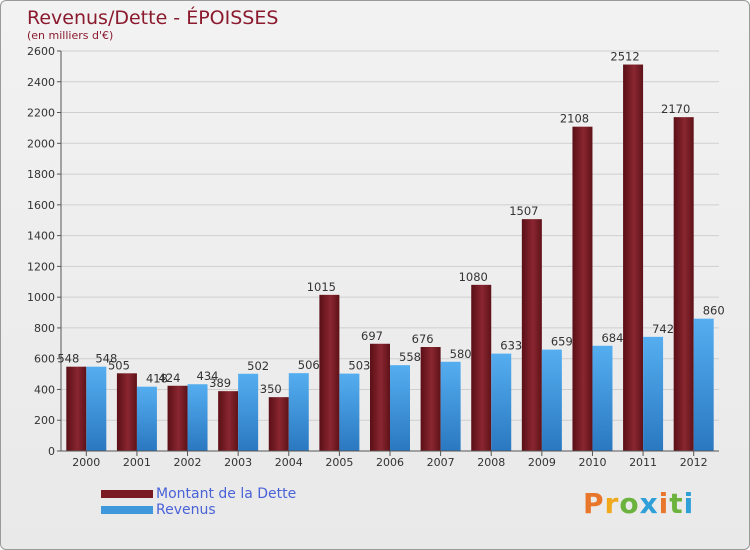 This screenshot has height=550, width=750. Describe the element at coordinates (675, 109) in the screenshot. I see `value-label-debt-2012: 2170` at that location.